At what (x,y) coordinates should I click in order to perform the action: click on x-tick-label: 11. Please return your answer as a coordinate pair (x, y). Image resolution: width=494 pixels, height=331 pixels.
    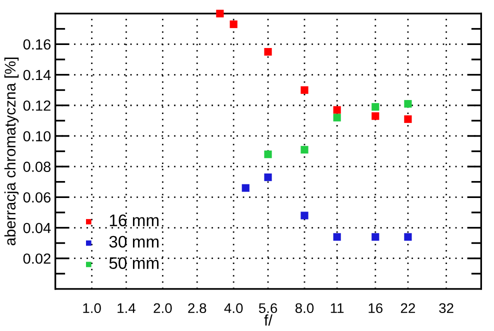
    Looking at the image, I should click on (337, 308).